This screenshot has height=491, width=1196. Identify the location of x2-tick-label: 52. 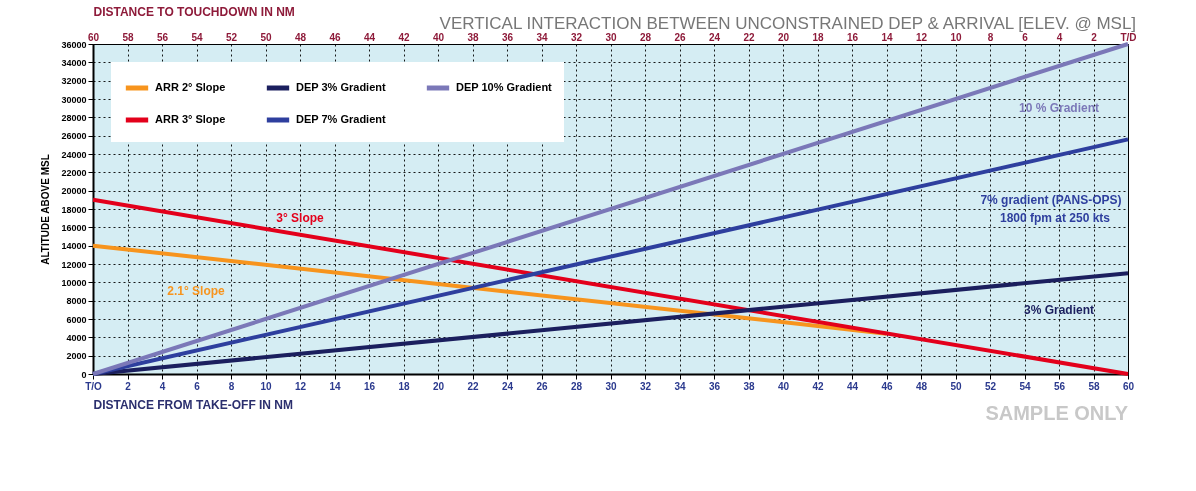
(231, 37).